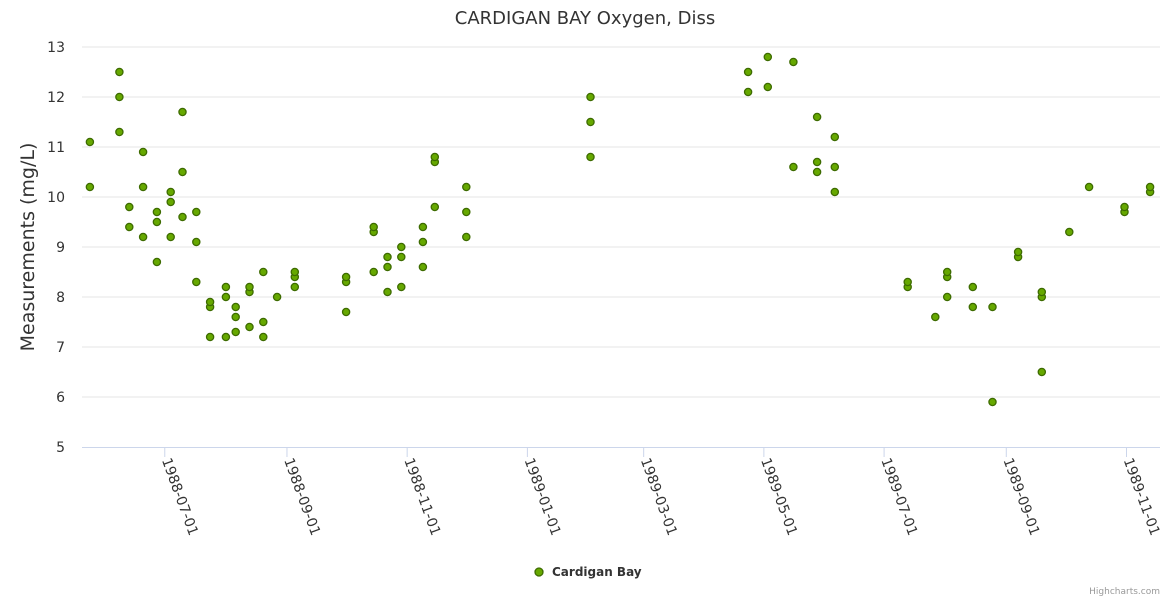 Image resolution: width=1170 pixels, height=600 pixels. Describe the element at coordinates (60, 348) in the screenshot. I see `y-tick-label: 7` at that location.